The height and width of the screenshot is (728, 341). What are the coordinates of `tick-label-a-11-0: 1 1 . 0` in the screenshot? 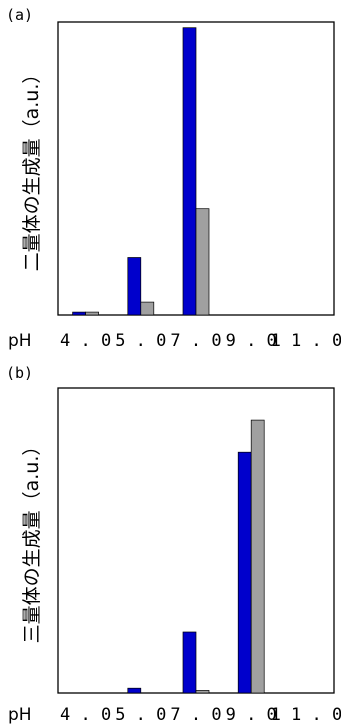 It's located at (306, 341).